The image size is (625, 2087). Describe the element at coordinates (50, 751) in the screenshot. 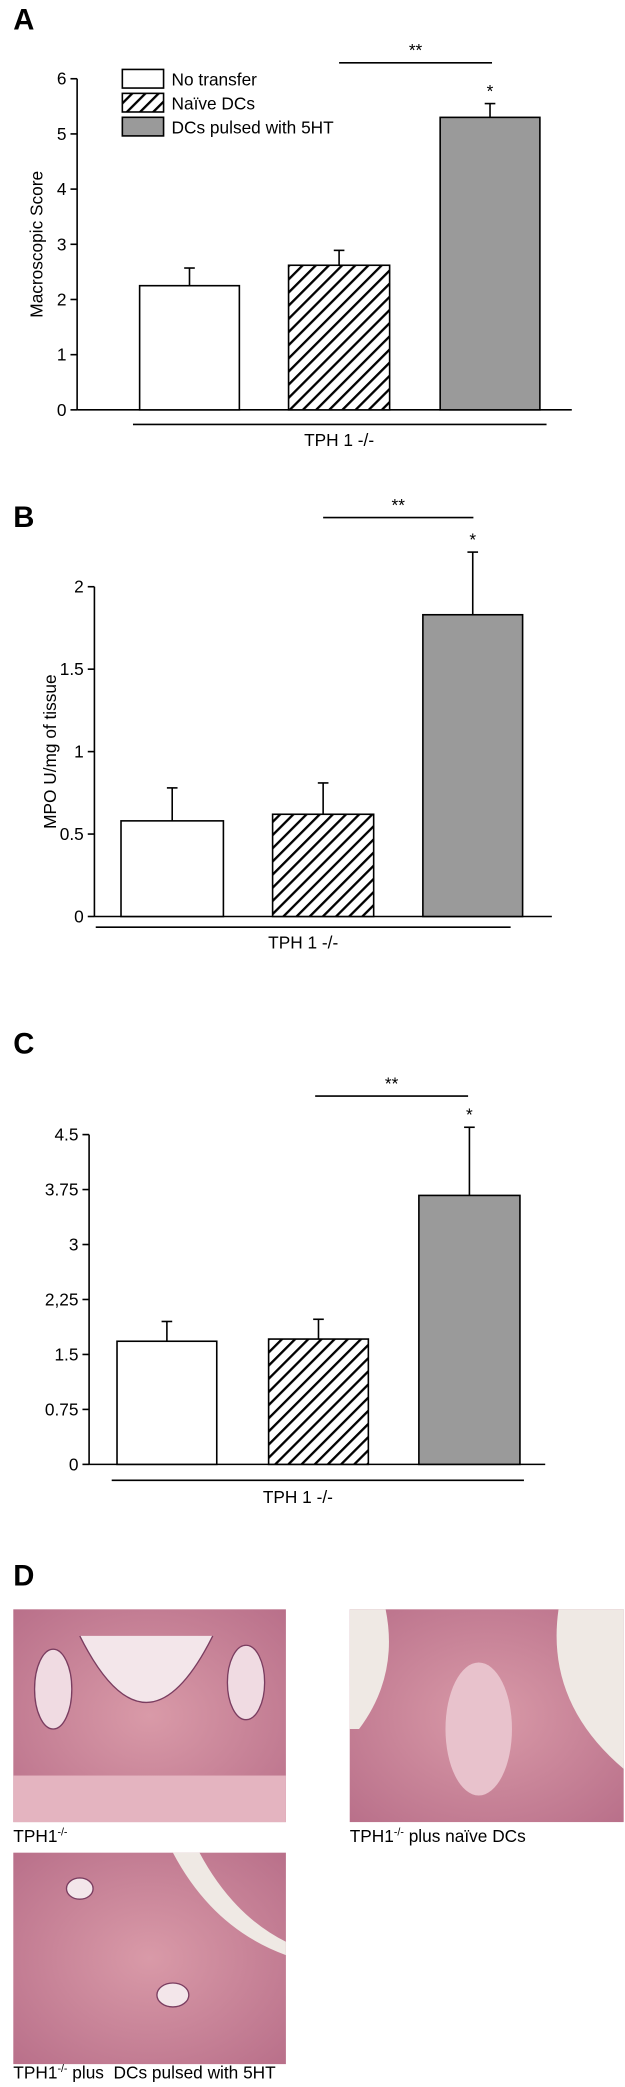

I see `y-axis-label: MPO U/mg of tissue` at that location.